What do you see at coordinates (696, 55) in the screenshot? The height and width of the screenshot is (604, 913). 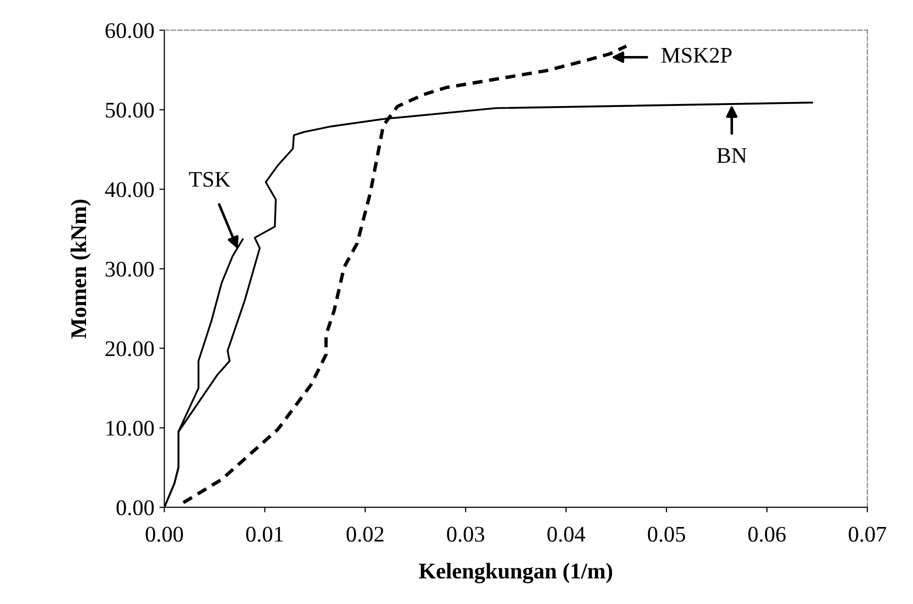 I see `annotation: MSK2P` at bounding box center [696, 55].